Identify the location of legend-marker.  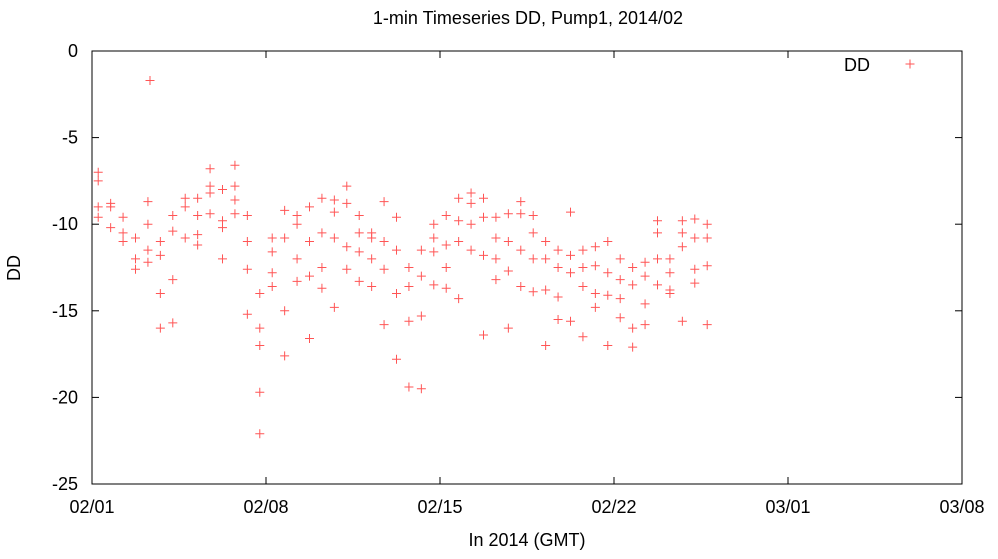
(910, 64).